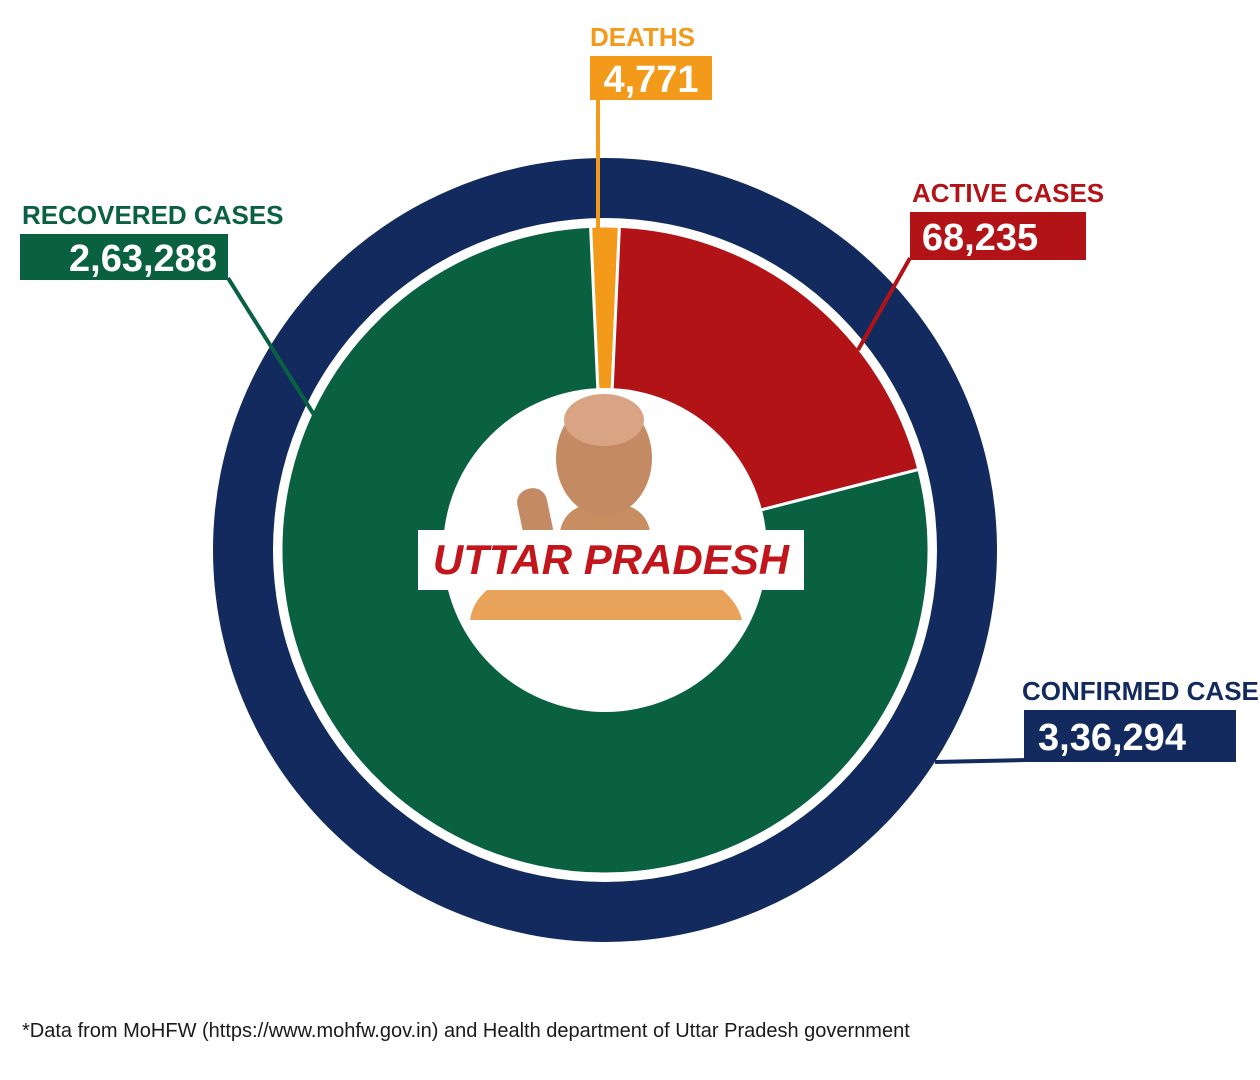  Describe the element at coordinates (642, 37) in the screenshot. I see `deaths-label-title: DEATHS` at that location.